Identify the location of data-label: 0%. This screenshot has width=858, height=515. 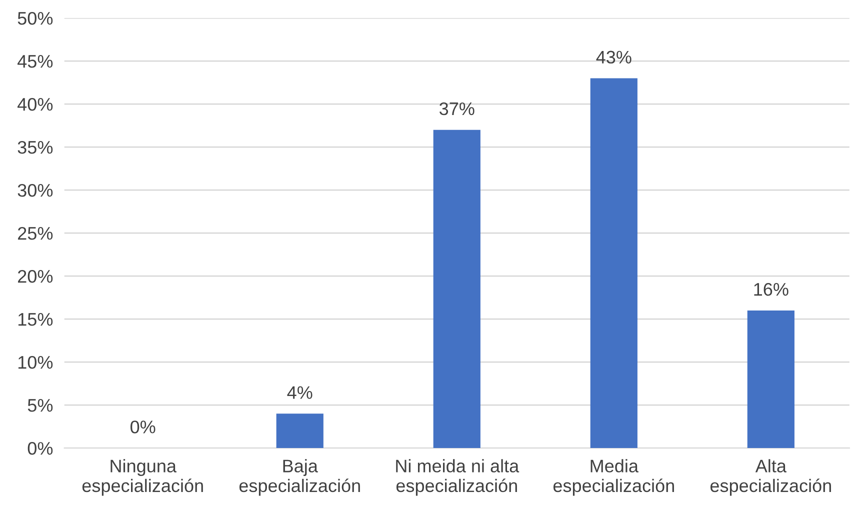
(143, 427).